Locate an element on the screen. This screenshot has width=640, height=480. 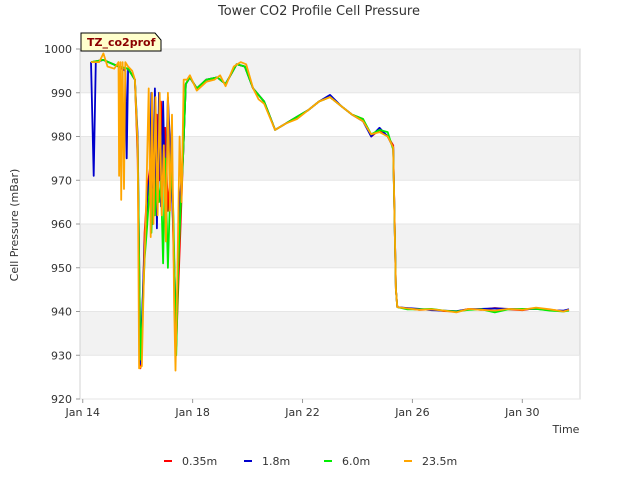
x-tick-label: Jan 18 is located at coordinates (191, 412).